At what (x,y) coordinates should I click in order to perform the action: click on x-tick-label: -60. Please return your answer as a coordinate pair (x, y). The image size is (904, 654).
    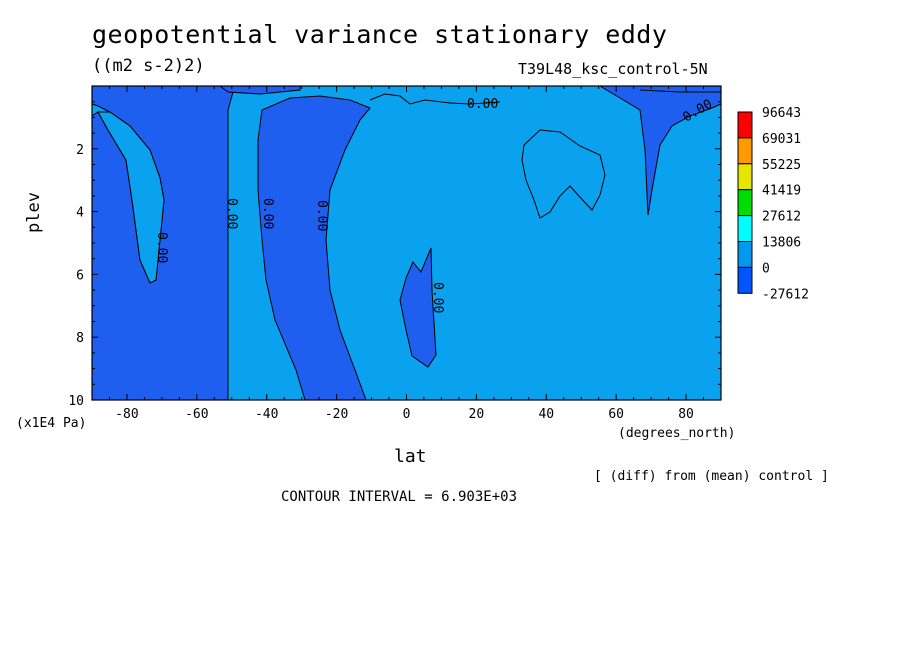
    Looking at the image, I should click on (196, 414).